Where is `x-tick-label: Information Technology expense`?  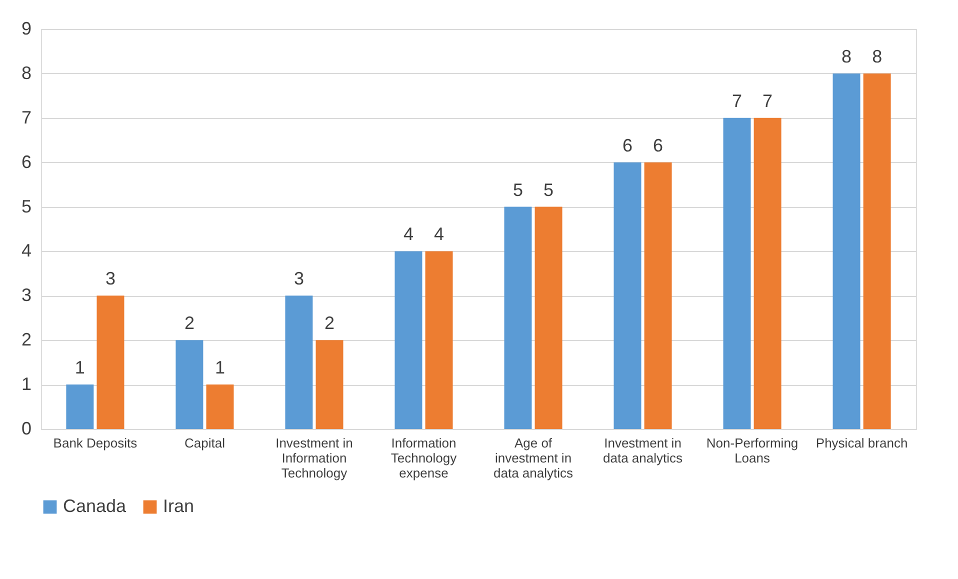 x-tick-label: Information Technology expense is located at coordinates (424, 458).